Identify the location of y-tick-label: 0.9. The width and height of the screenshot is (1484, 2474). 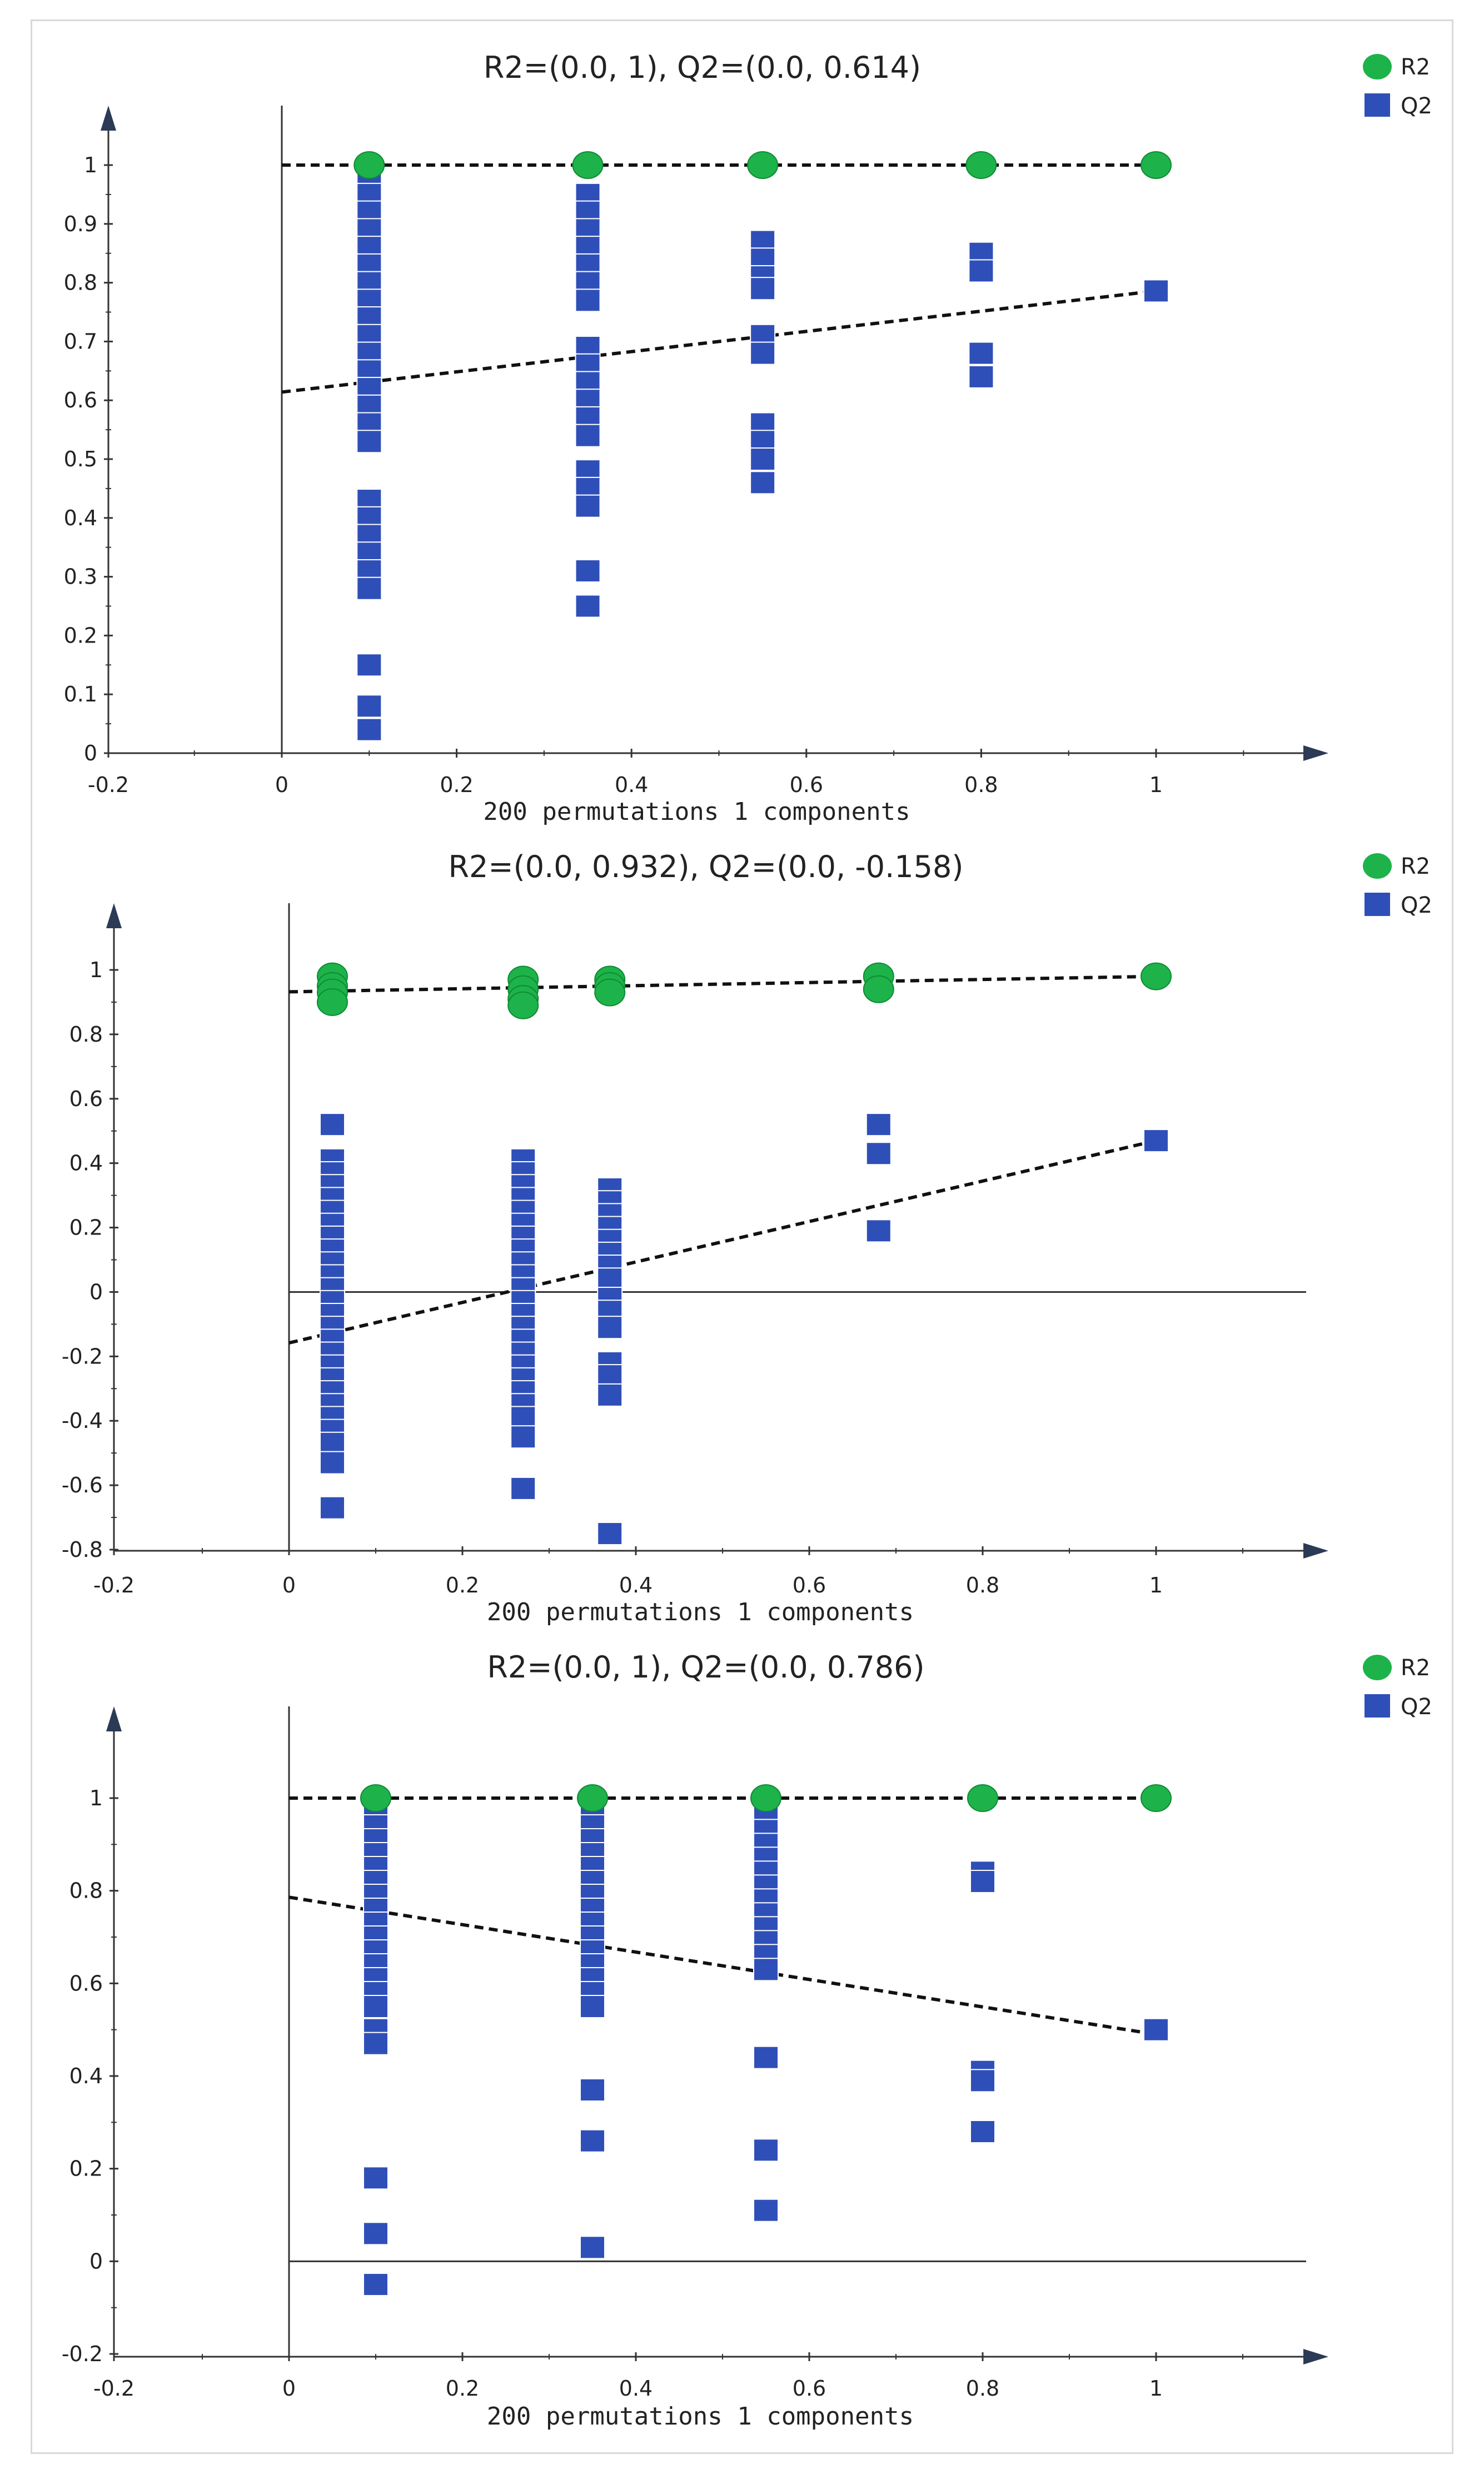
(81, 224).